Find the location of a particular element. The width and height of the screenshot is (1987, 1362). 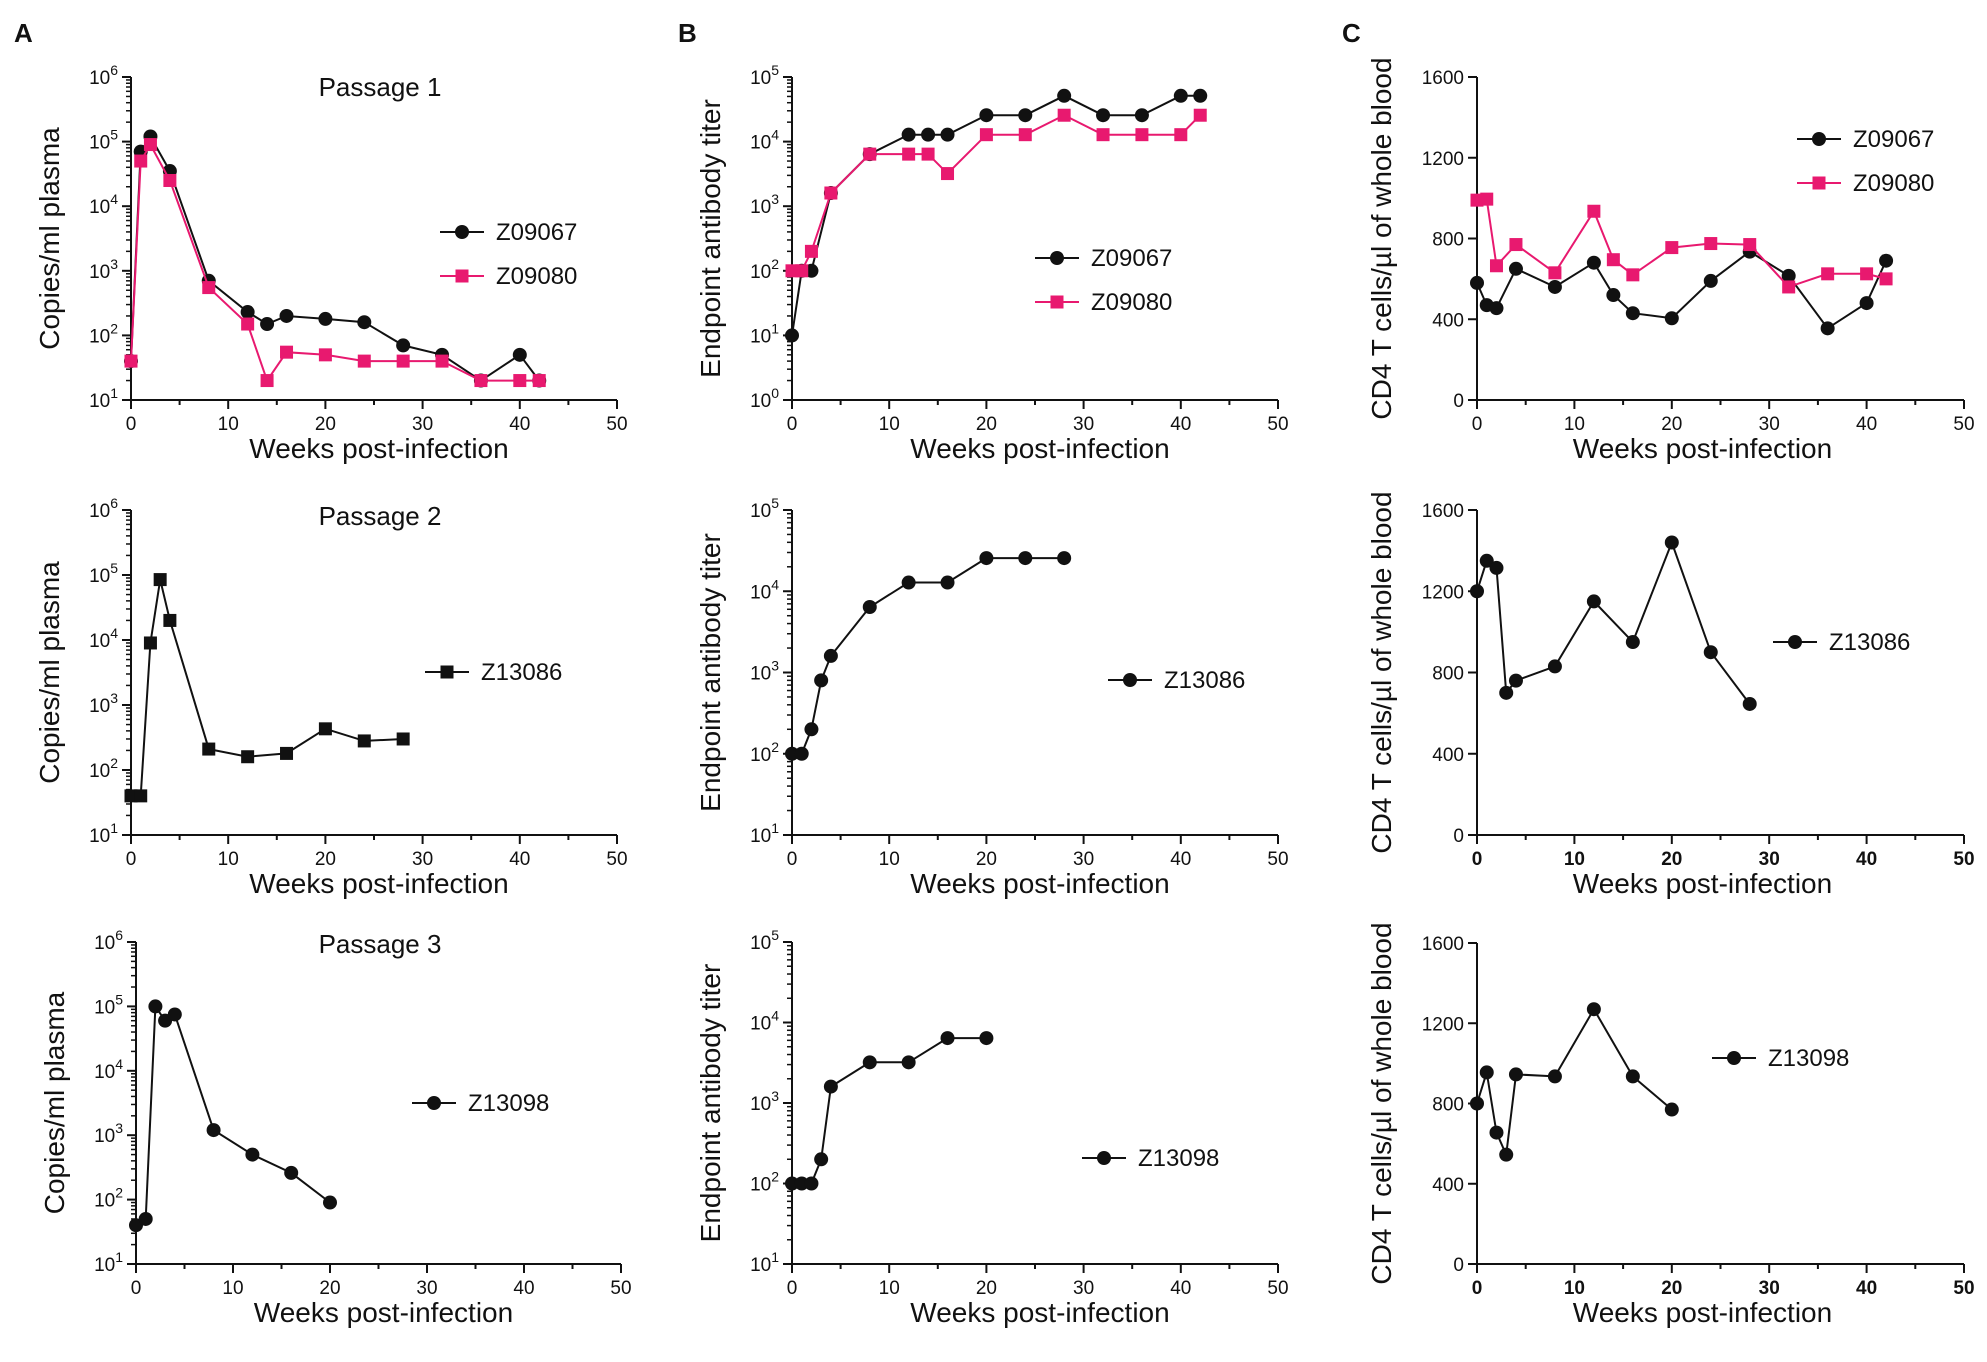

x-tick-label: 0 is located at coordinates (1477, 424).